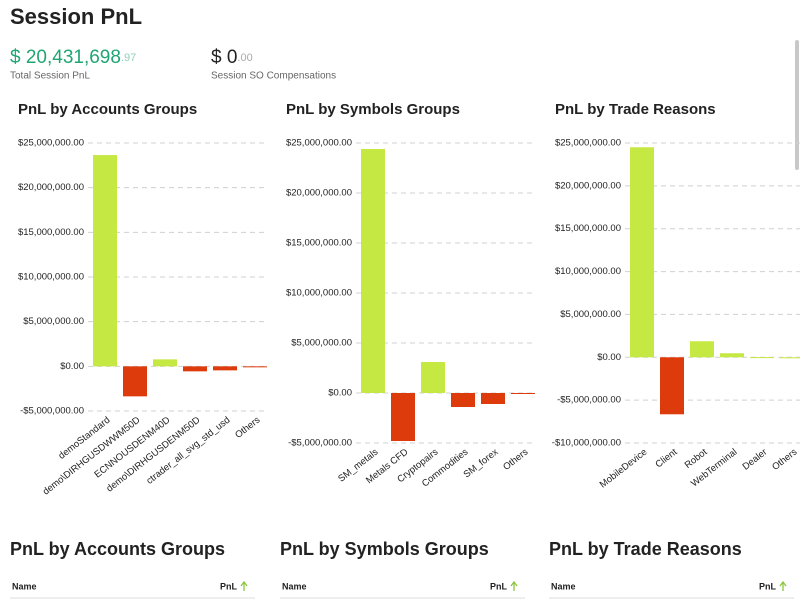 This screenshot has width=800, height=600. What do you see at coordinates (645, 549) in the screenshot?
I see `table-title: PnL by Trade Reasons` at bounding box center [645, 549].